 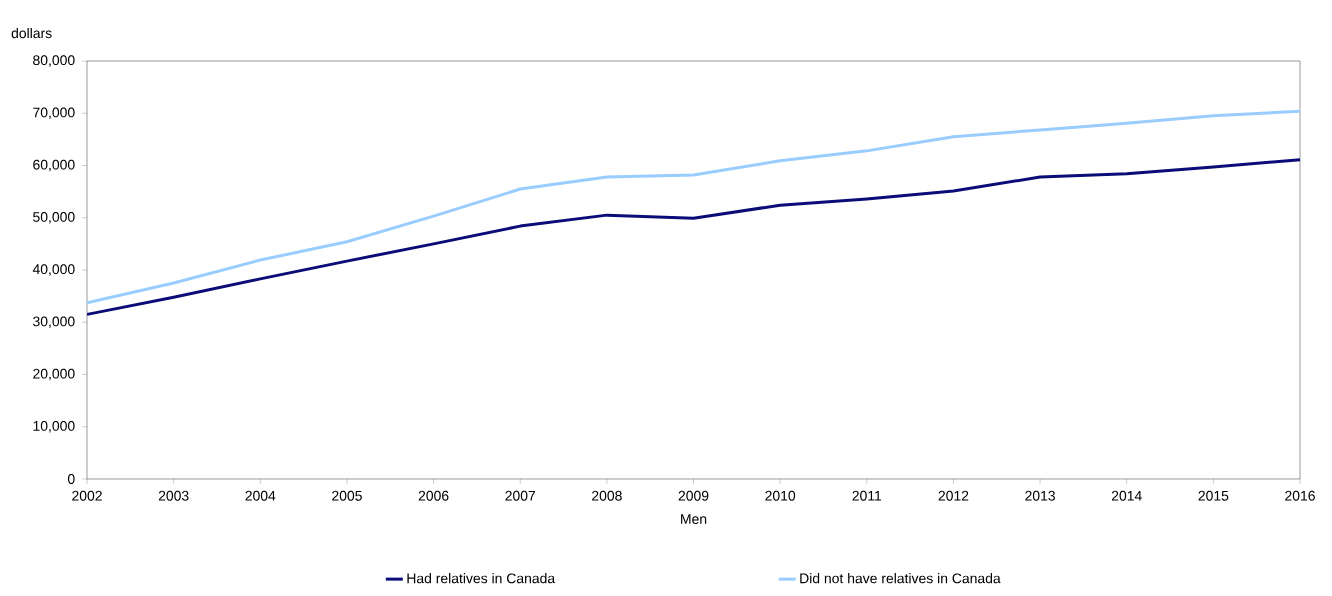 What do you see at coordinates (433, 495) in the screenshot?
I see `x-tick-label: 2006` at bounding box center [433, 495].